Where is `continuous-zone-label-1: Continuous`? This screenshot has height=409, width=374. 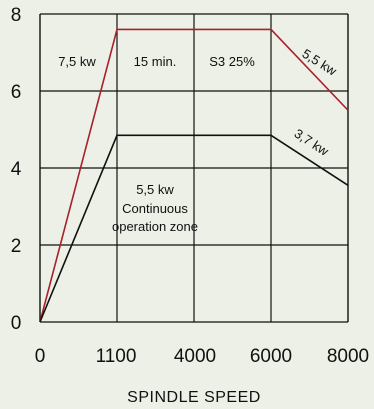 continuous-zone-label-1: Continuous is located at coordinates (155, 208).